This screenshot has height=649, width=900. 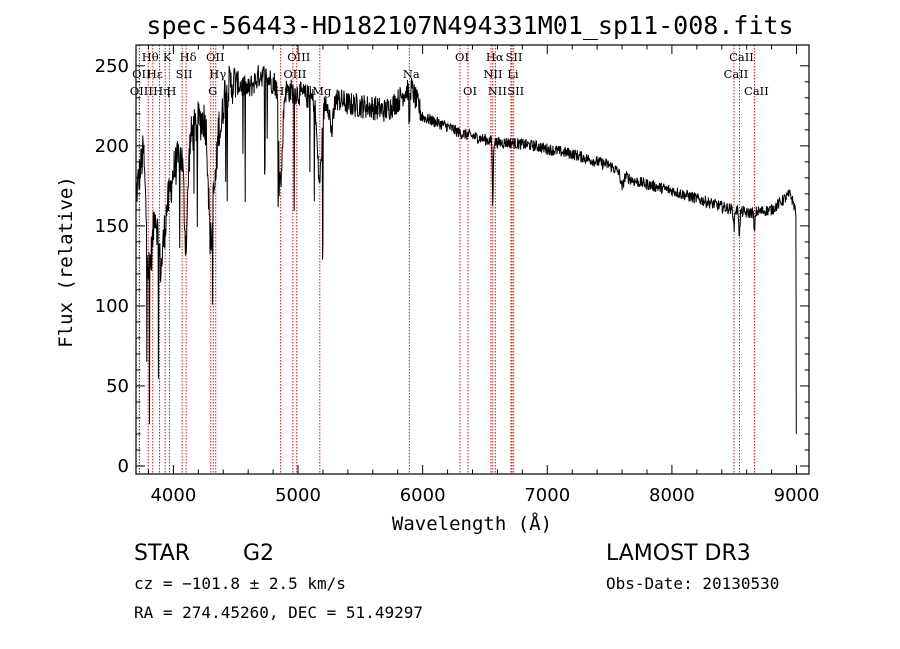 What do you see at coordinates (217, 74) in the screenshot?
I see `line-marker-label: Hγ` at bounding box center [217, 74].